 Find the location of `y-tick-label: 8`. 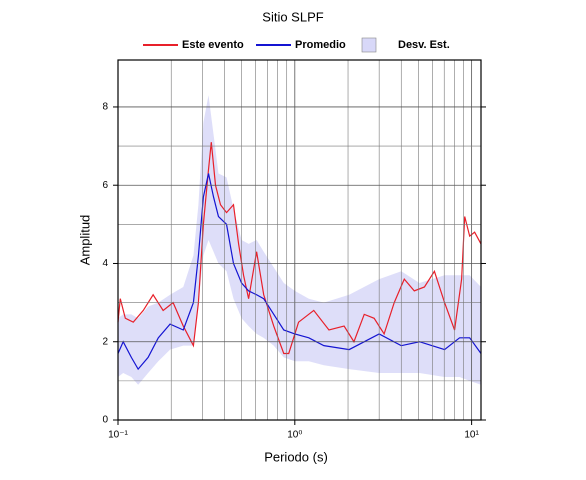

y-tick-label: 8 is located at coordinates (105, 107).